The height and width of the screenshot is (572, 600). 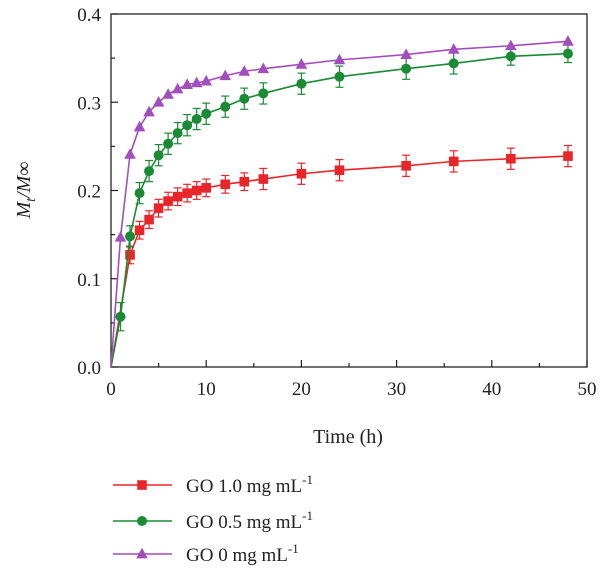 What do you see at coordinates (24, 186) in the screenshot?
I see `y-axis-title-slash: /M` at bounding box center [24, 186].